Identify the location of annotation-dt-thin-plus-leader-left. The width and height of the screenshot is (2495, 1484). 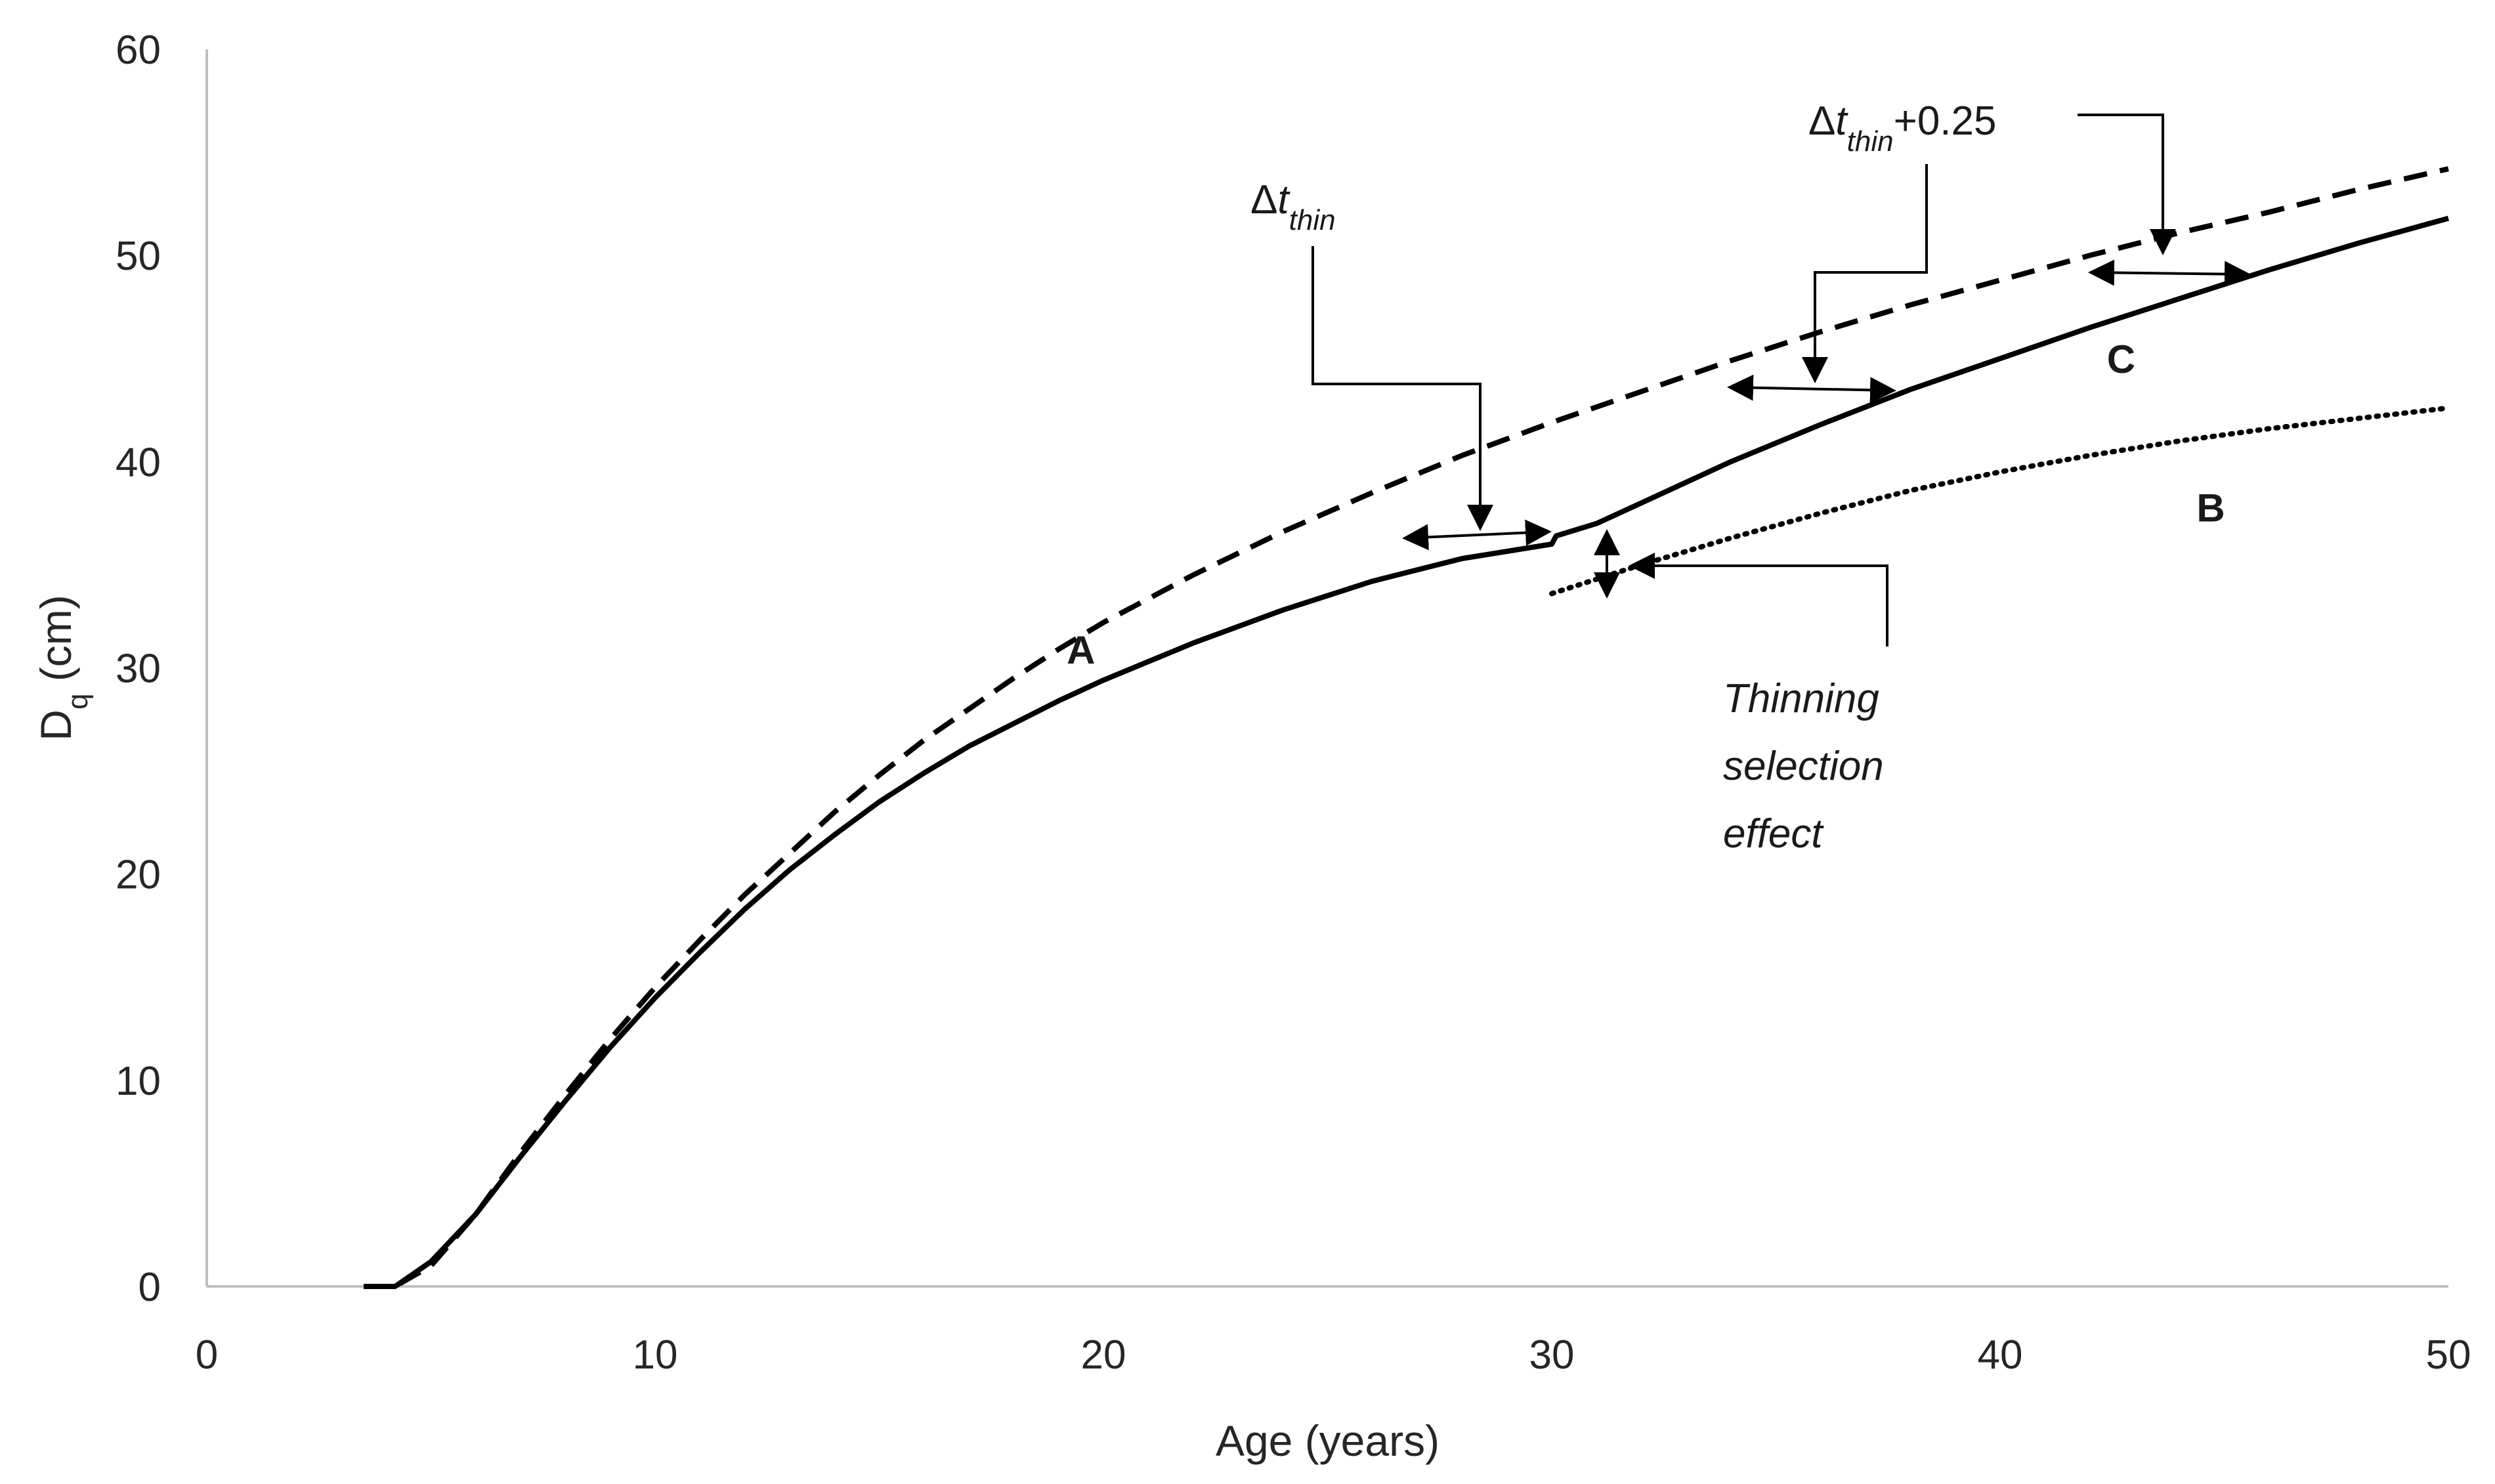
(1865, 274).